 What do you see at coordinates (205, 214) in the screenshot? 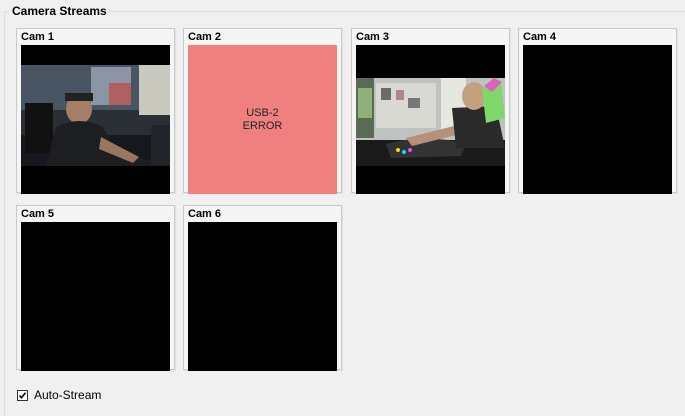
I see `camera-label: Cam 6` at bounding box center [205, 214].